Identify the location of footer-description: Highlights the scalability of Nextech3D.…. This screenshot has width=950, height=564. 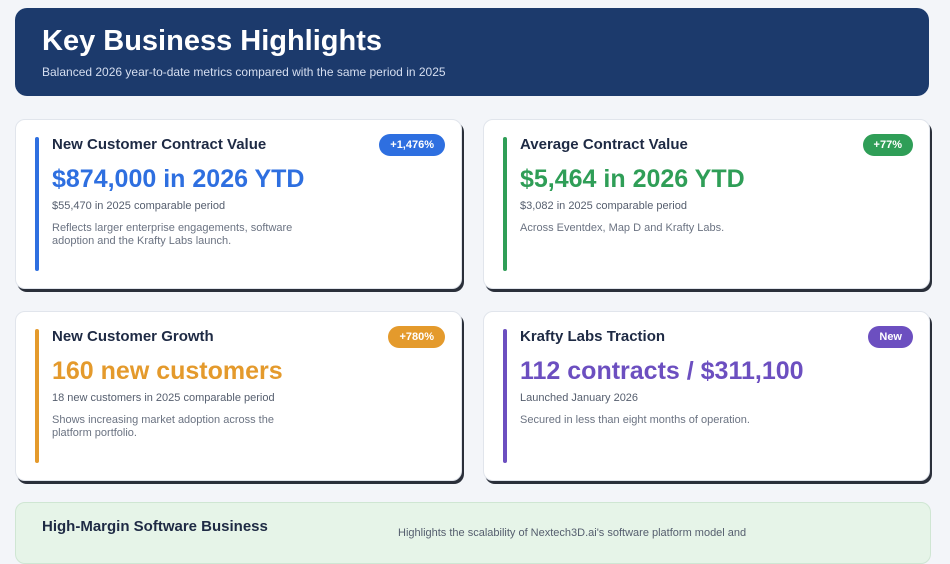
(572, 533).